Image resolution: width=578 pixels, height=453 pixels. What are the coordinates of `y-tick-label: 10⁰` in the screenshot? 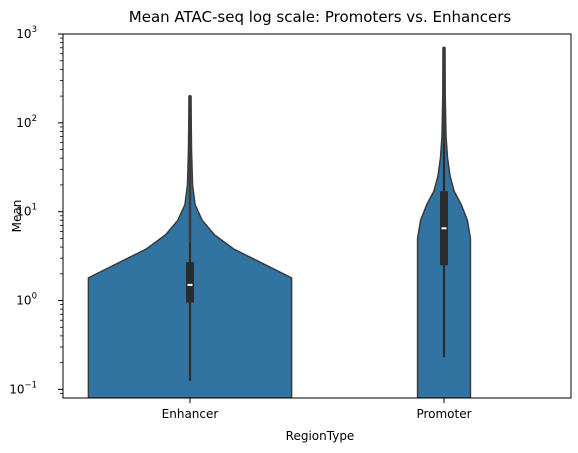 It's located at (26, 300).